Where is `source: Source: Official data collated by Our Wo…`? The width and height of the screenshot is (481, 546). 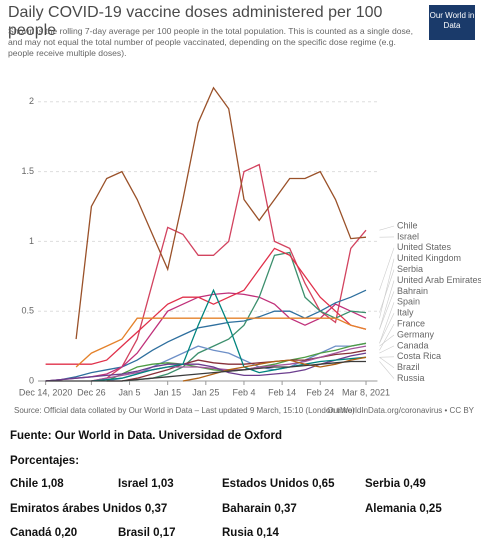
source: Source: Official data collated by Our Wo… is located at coordinates (184, 410).